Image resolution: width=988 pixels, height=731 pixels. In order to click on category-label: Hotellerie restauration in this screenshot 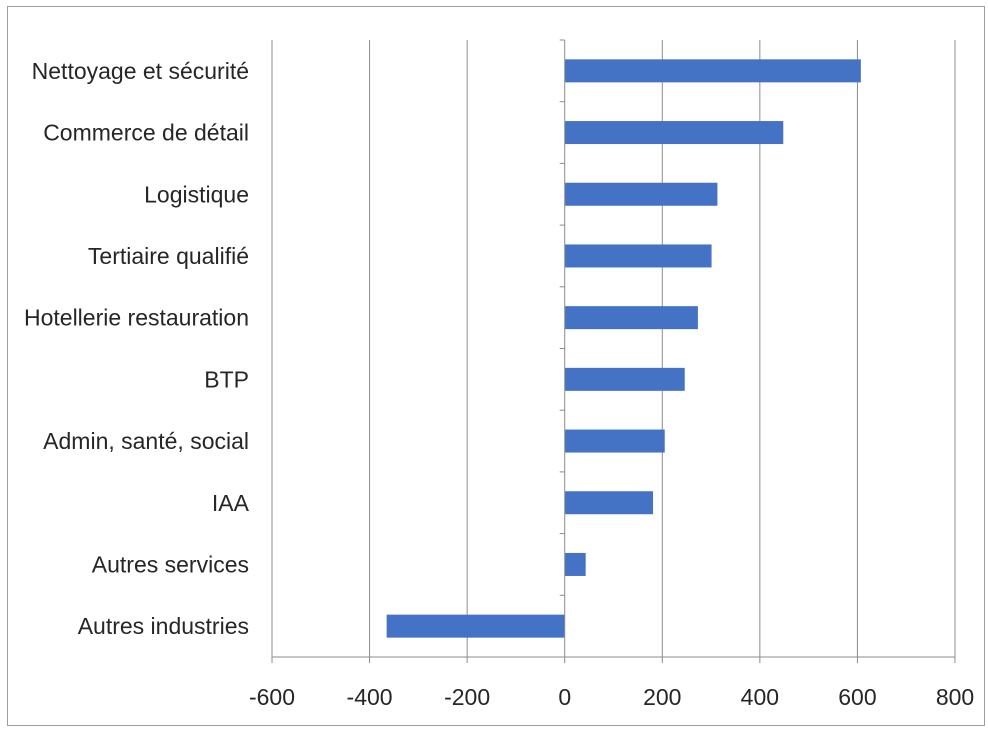, I will do `click(136, 318)`.